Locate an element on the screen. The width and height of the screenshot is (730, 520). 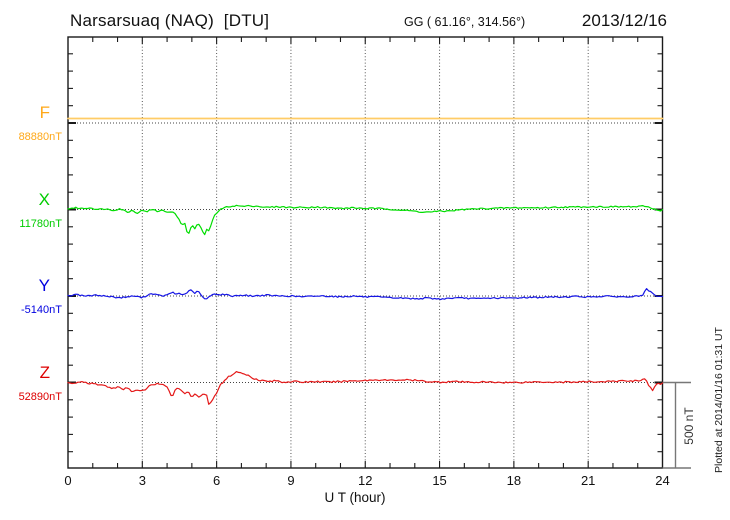
scale-bar is located at coordinates (676, 425).